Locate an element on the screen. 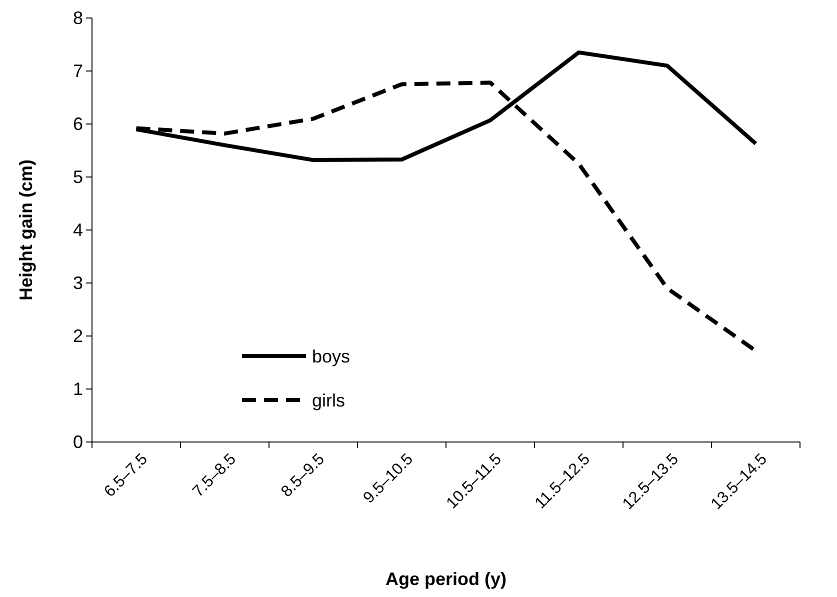 This screenshot has height=597, width=837. y-tick-label: 7 is located at coordinates (77, 70).